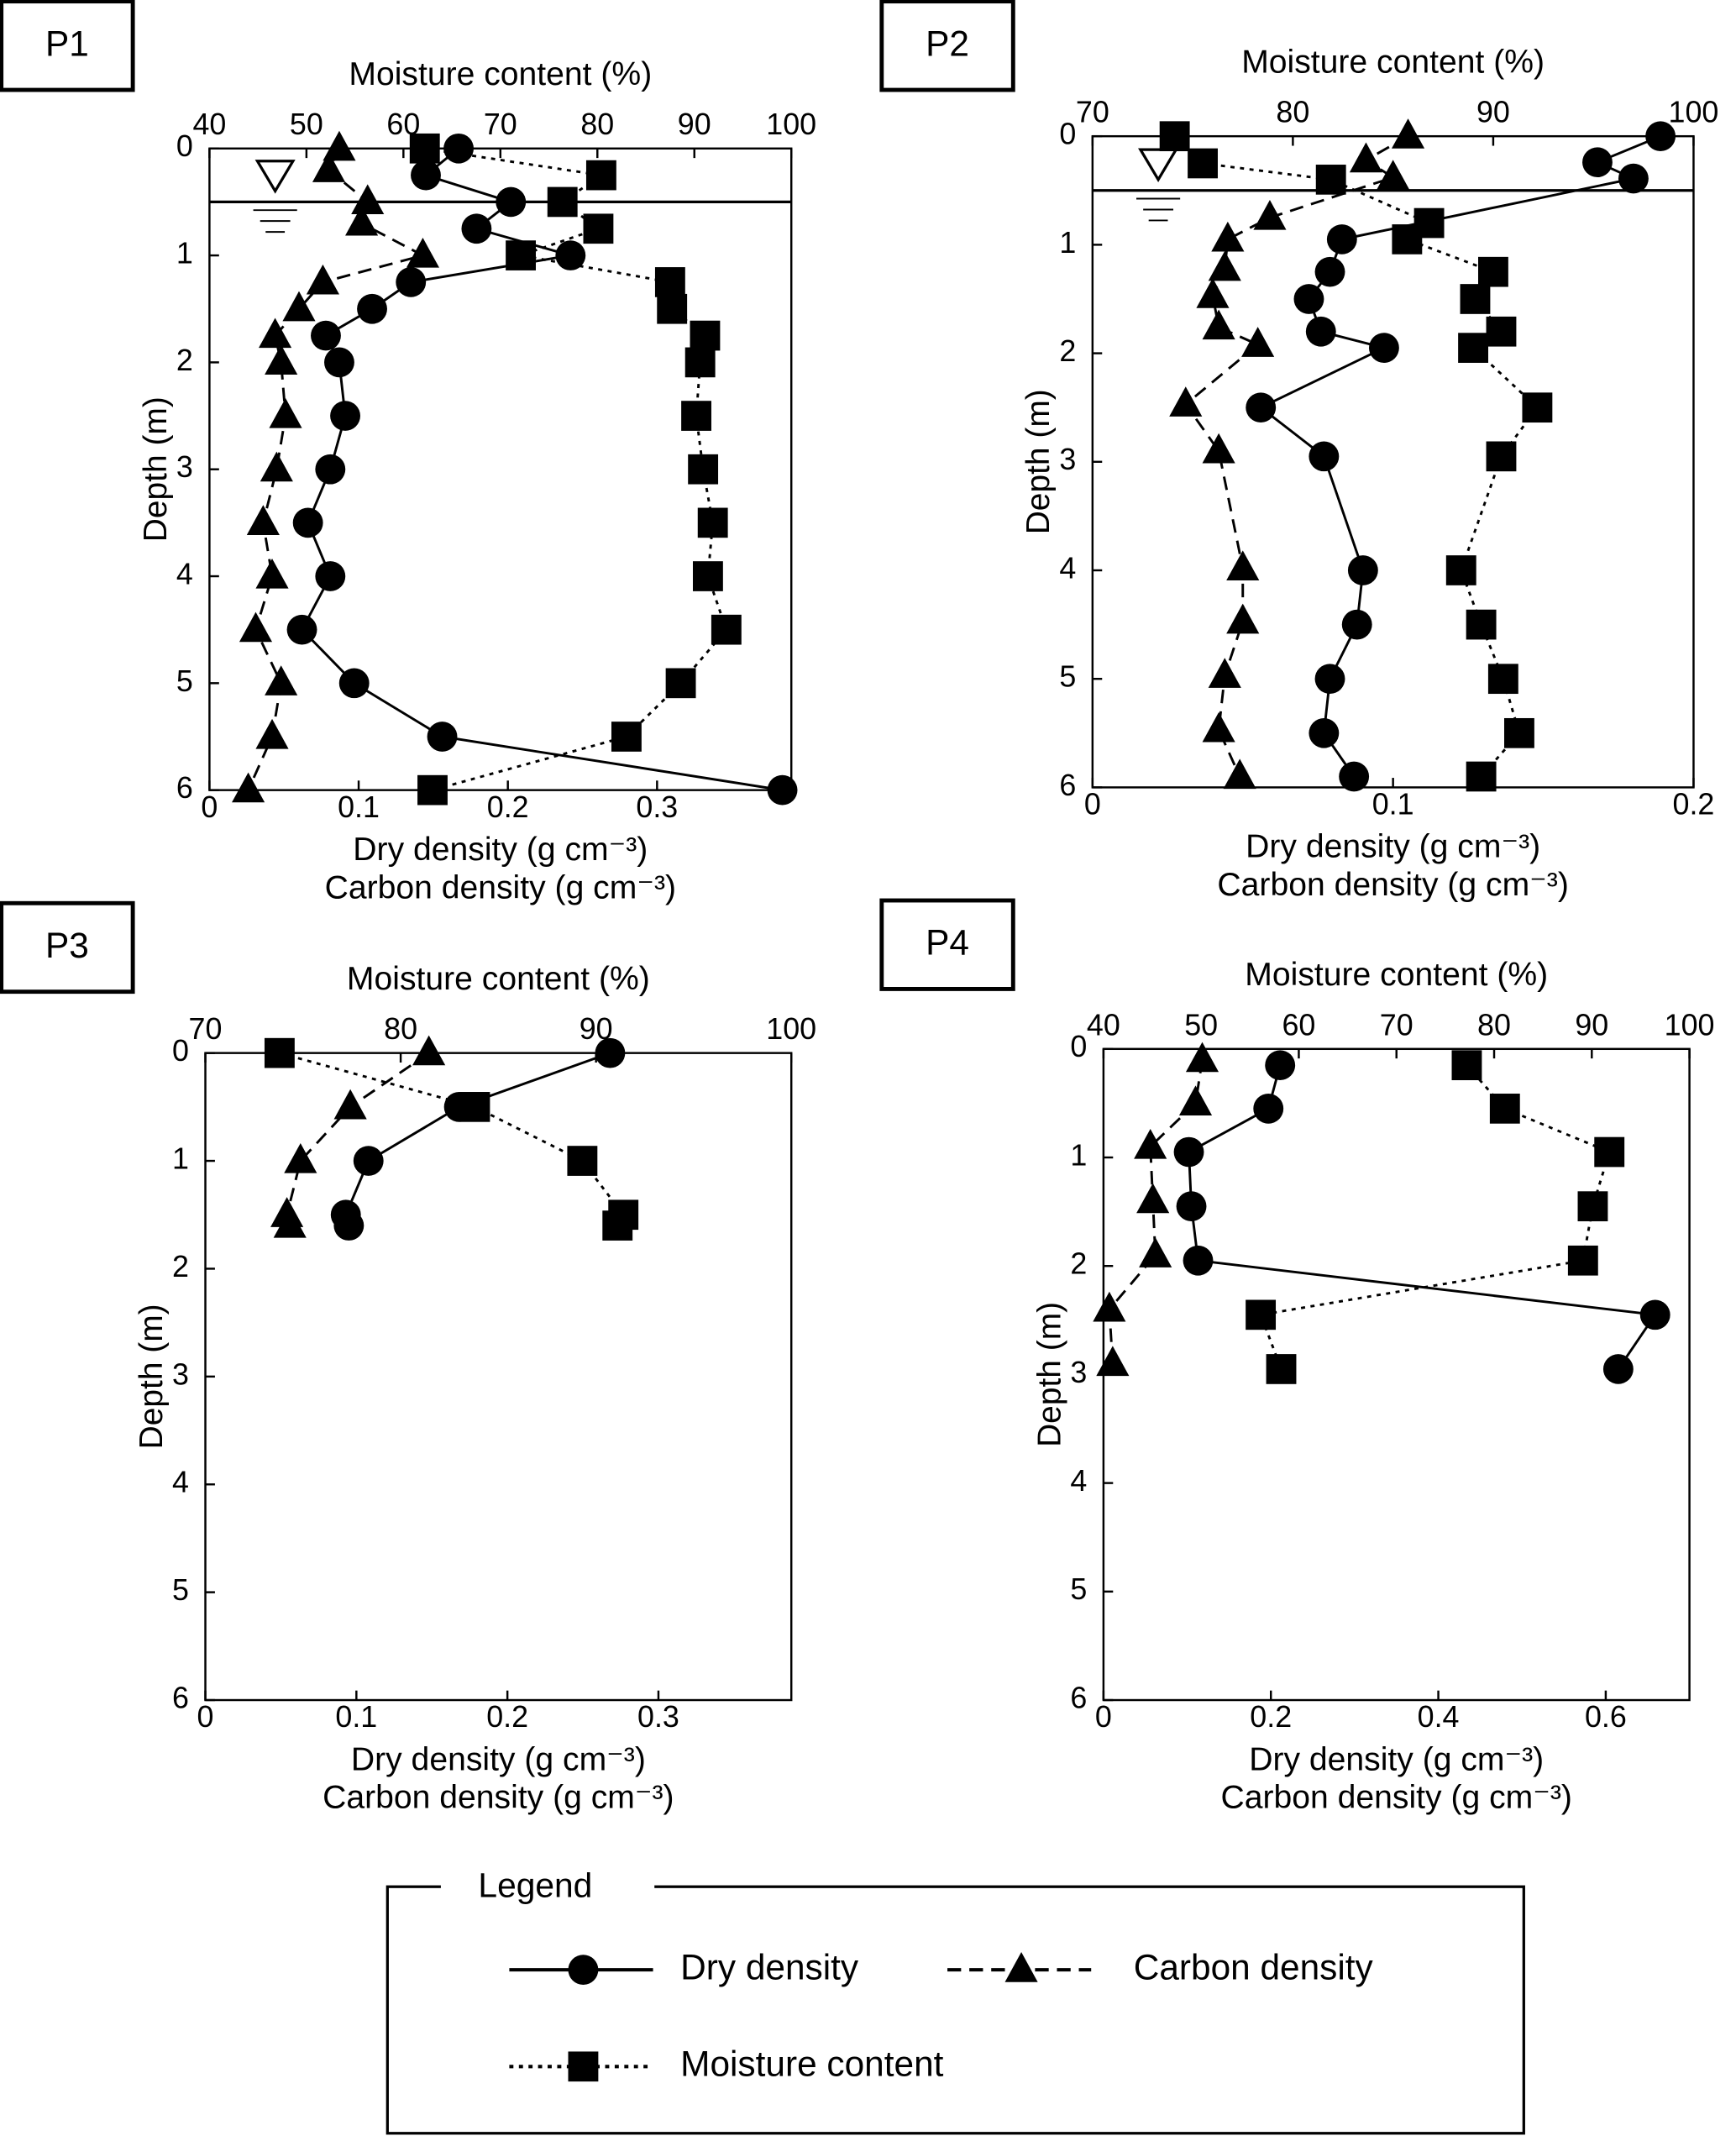  Describe the element at coordinates (1067, 786) in the screenshot. I see `y-tick-label: 6` at that location.